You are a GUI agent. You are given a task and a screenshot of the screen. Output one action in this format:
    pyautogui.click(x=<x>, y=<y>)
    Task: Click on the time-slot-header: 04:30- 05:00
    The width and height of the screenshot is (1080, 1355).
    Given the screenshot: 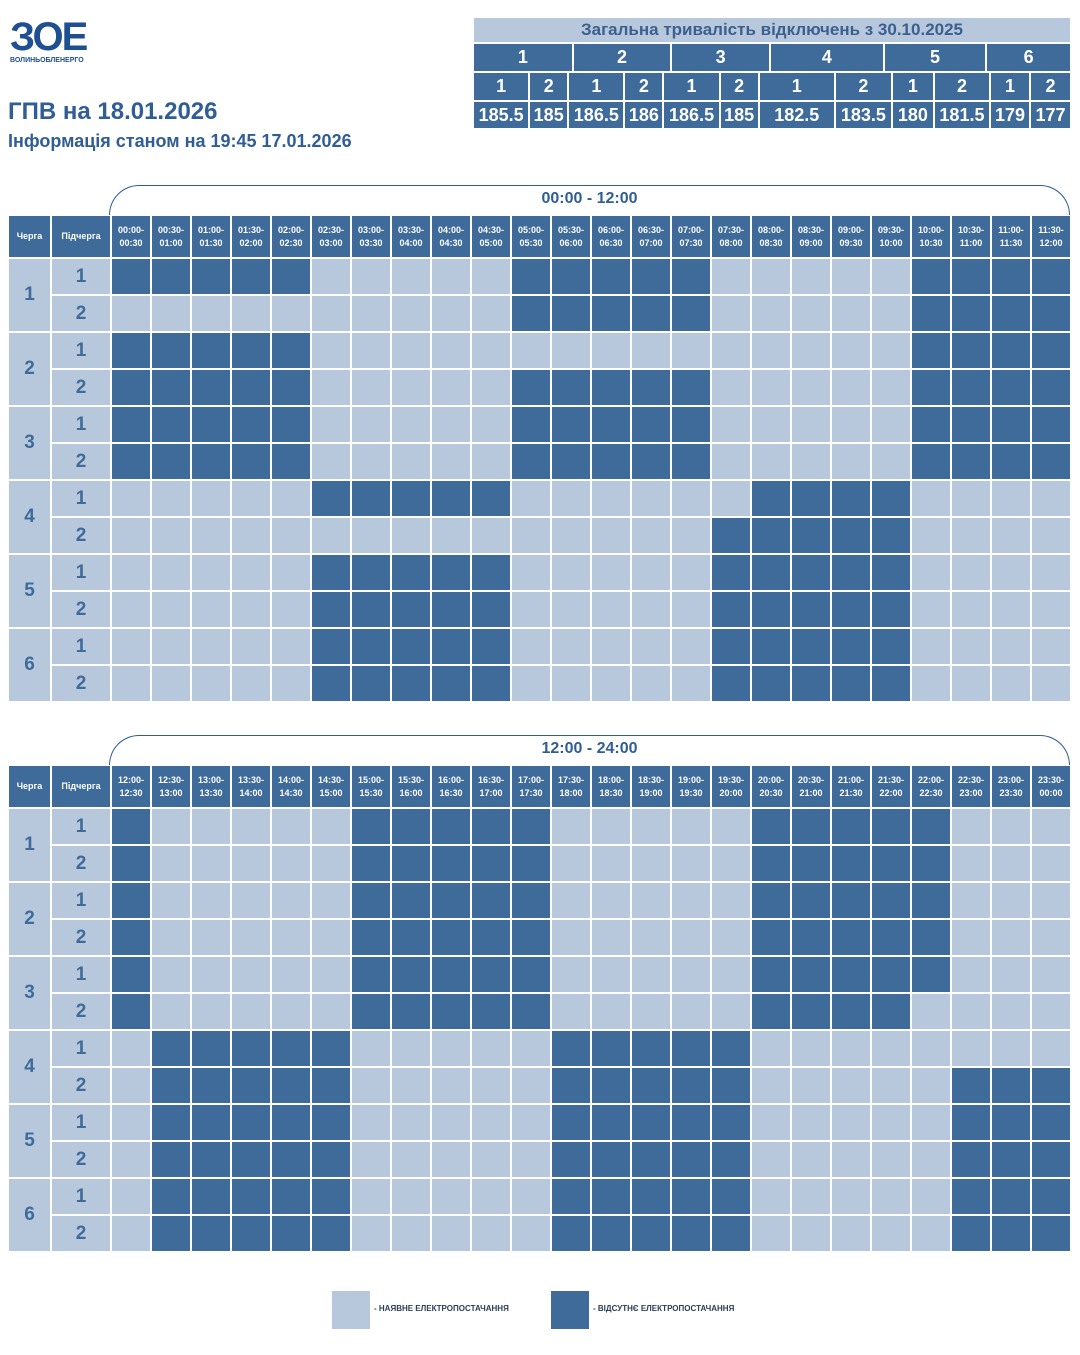 What is the action you would take?
    pyautogui.click(x=491, y=236)
    